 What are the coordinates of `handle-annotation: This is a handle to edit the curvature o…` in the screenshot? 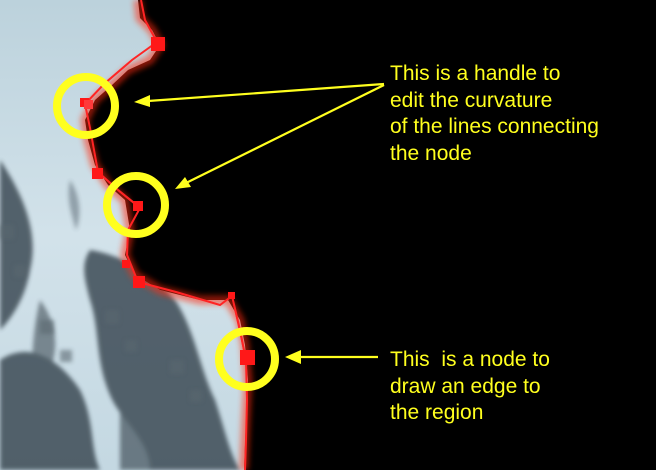 It's located at (494, 114).